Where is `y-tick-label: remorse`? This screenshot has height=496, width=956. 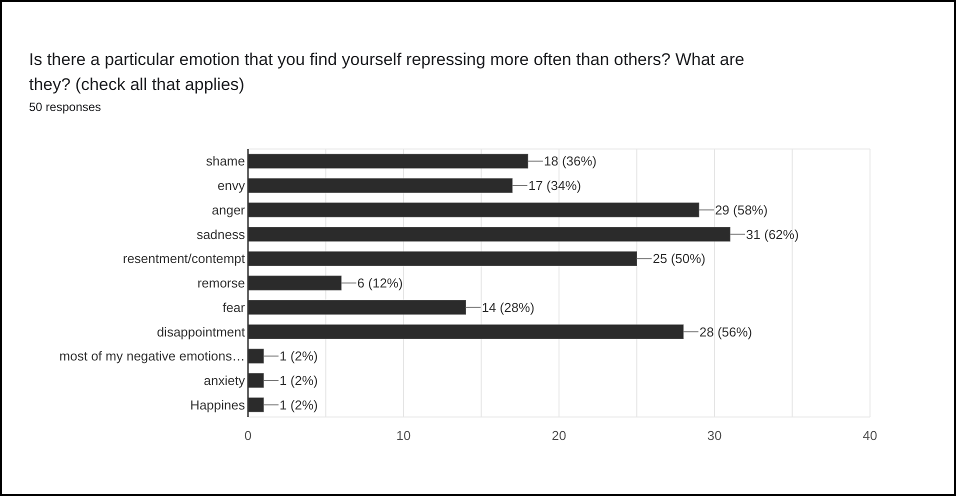 y-tick-label: remorse is located at coordinates (221, 283).